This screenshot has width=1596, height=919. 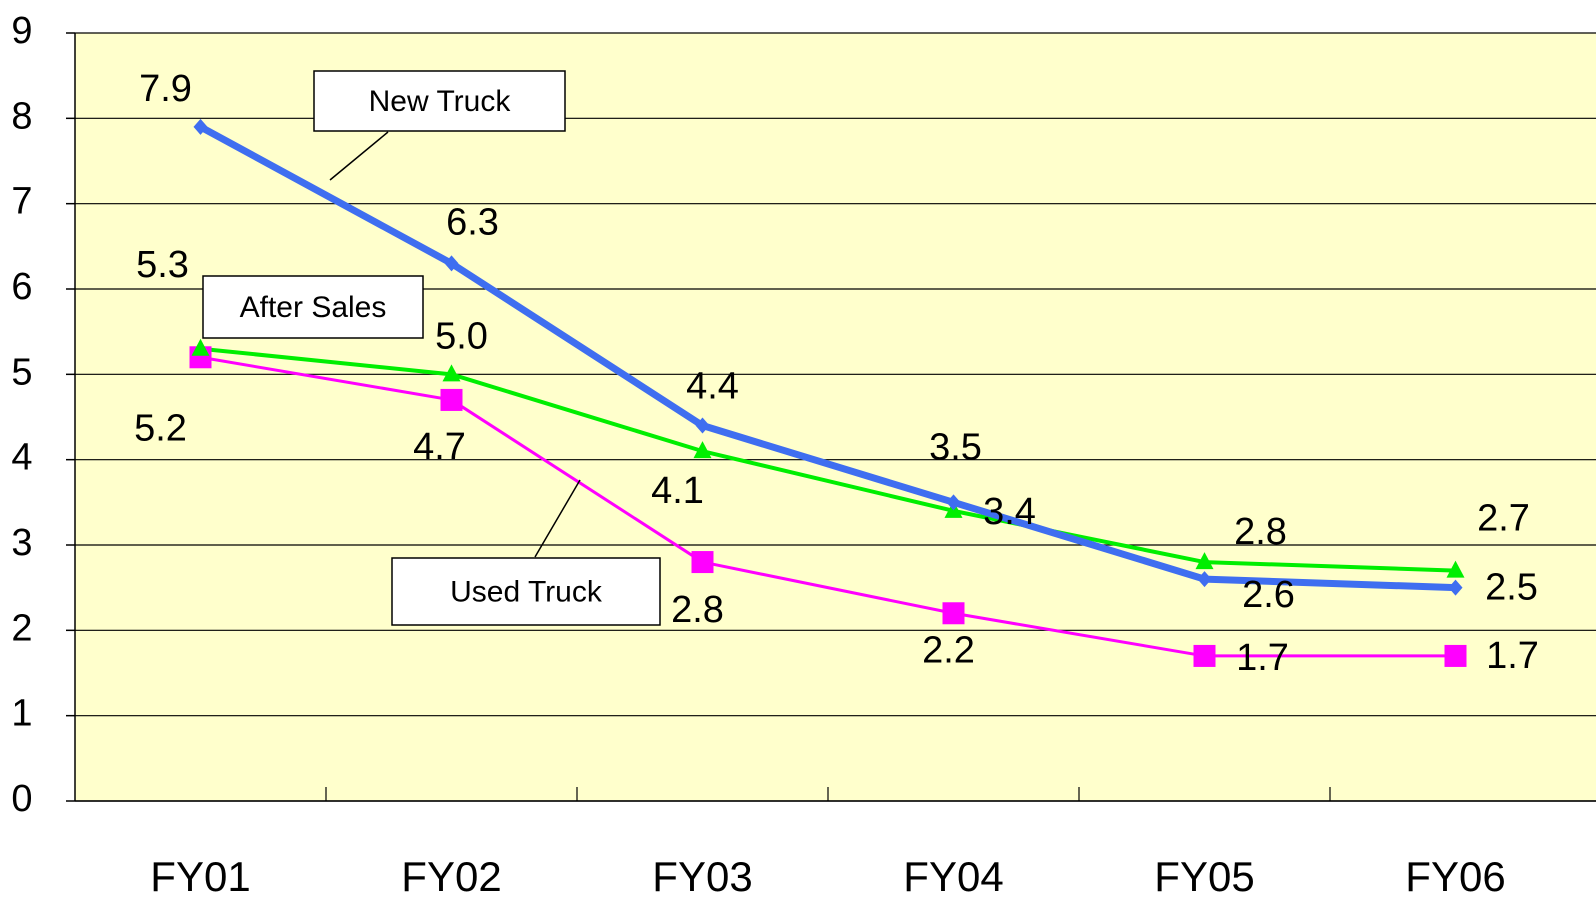 What do you see at coordinates (1009, 512) in the screenshot?
I see `data-label: 3.4` at bounding box center [1009, 512].